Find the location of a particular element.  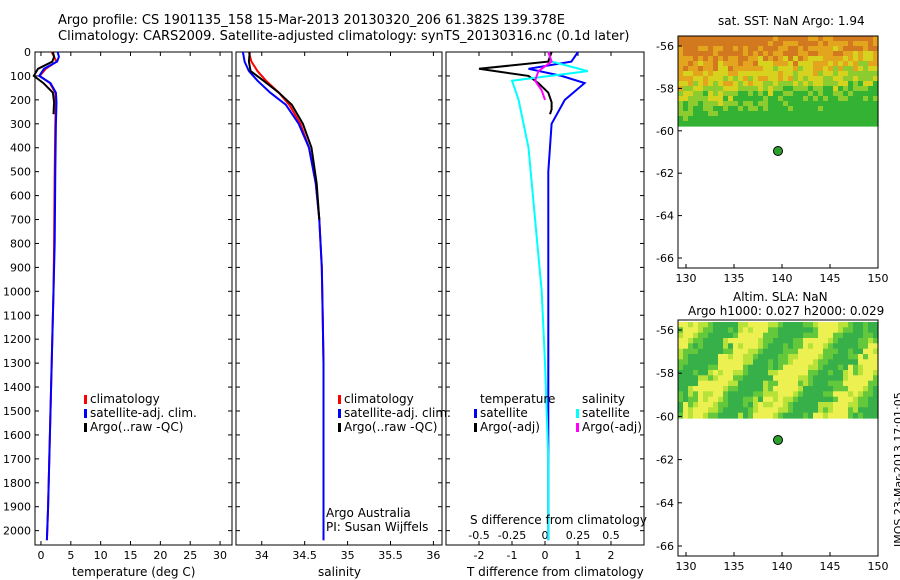

depth-tick-label: 1800 is located at coordinates (17, 483).